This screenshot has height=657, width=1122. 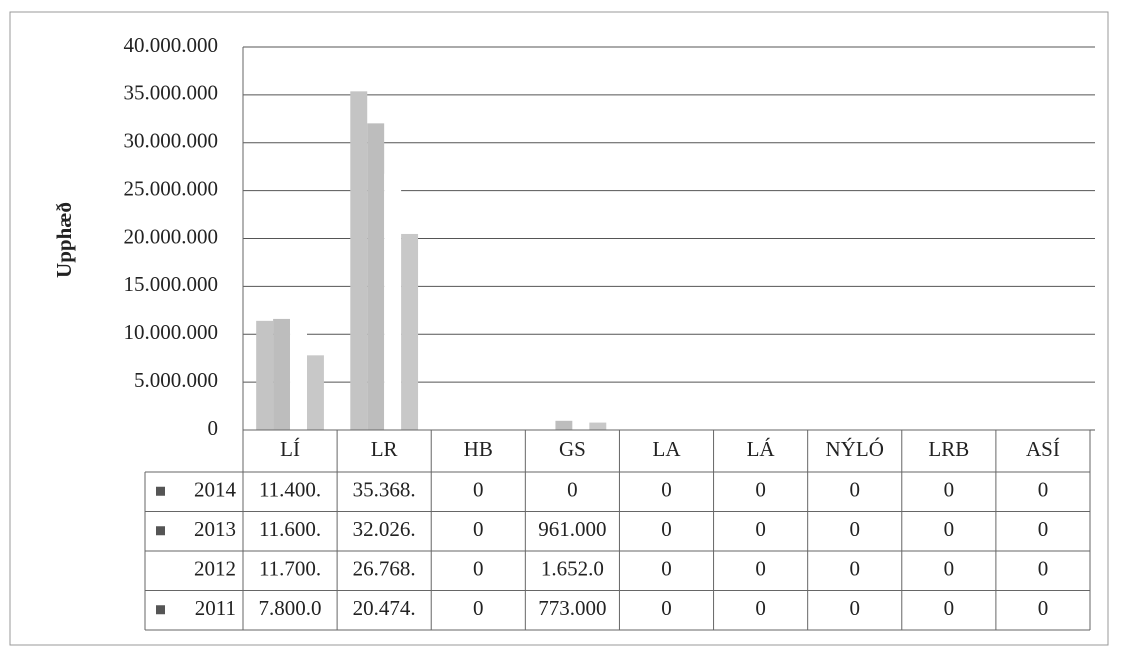 What do you see at coordinates (171, 45) in the screenshot?
I see `y-tick-label: 40.000.000` at bounding box center [171, 45].